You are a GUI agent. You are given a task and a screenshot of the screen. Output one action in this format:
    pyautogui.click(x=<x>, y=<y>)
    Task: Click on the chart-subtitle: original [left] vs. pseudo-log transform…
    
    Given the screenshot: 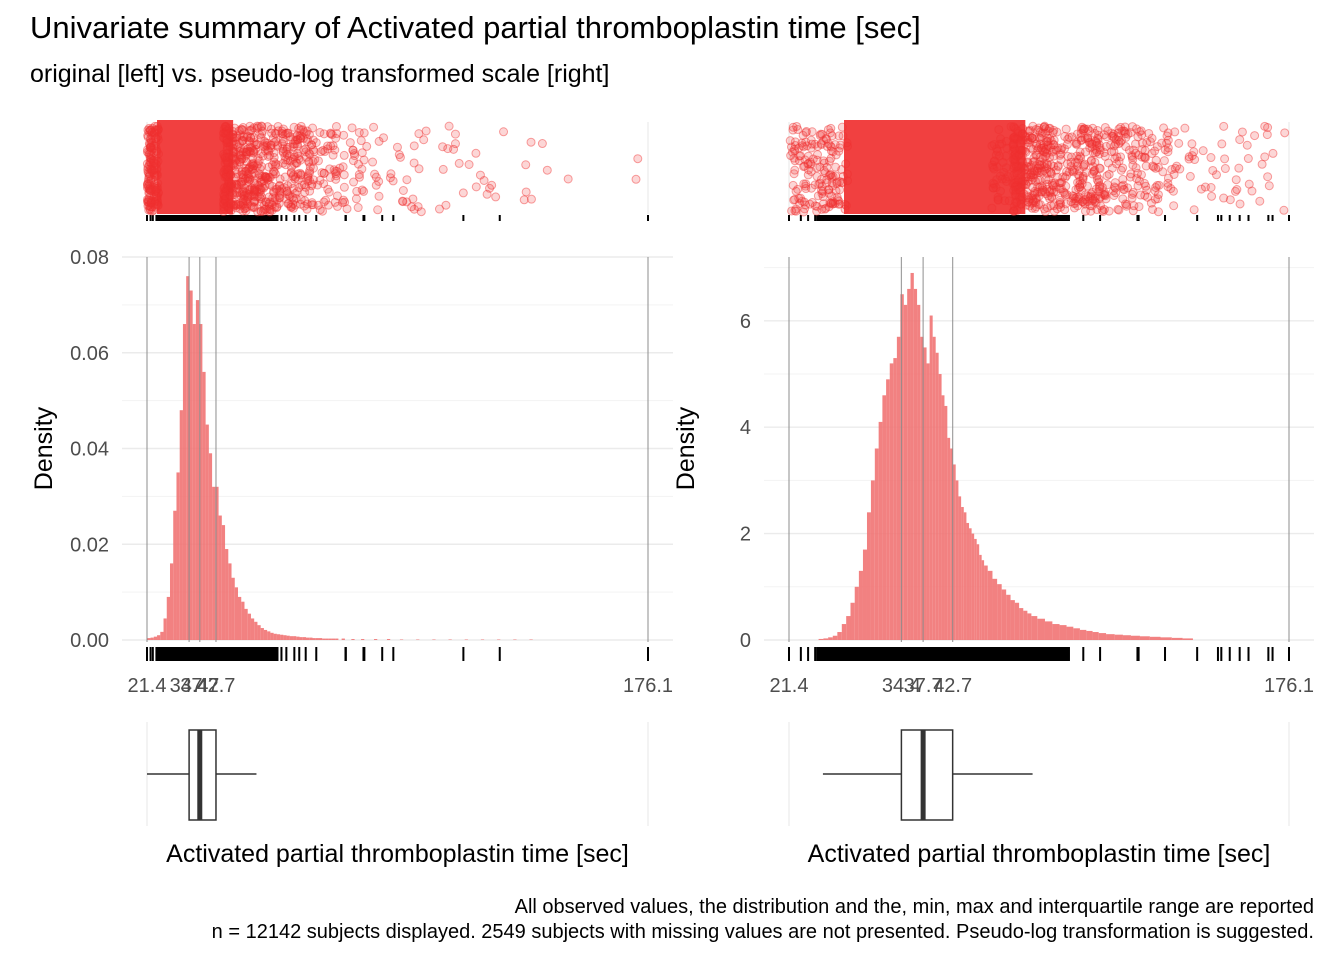 What is the action you would take?
    pyautogui.click(x=320, y=74)
    